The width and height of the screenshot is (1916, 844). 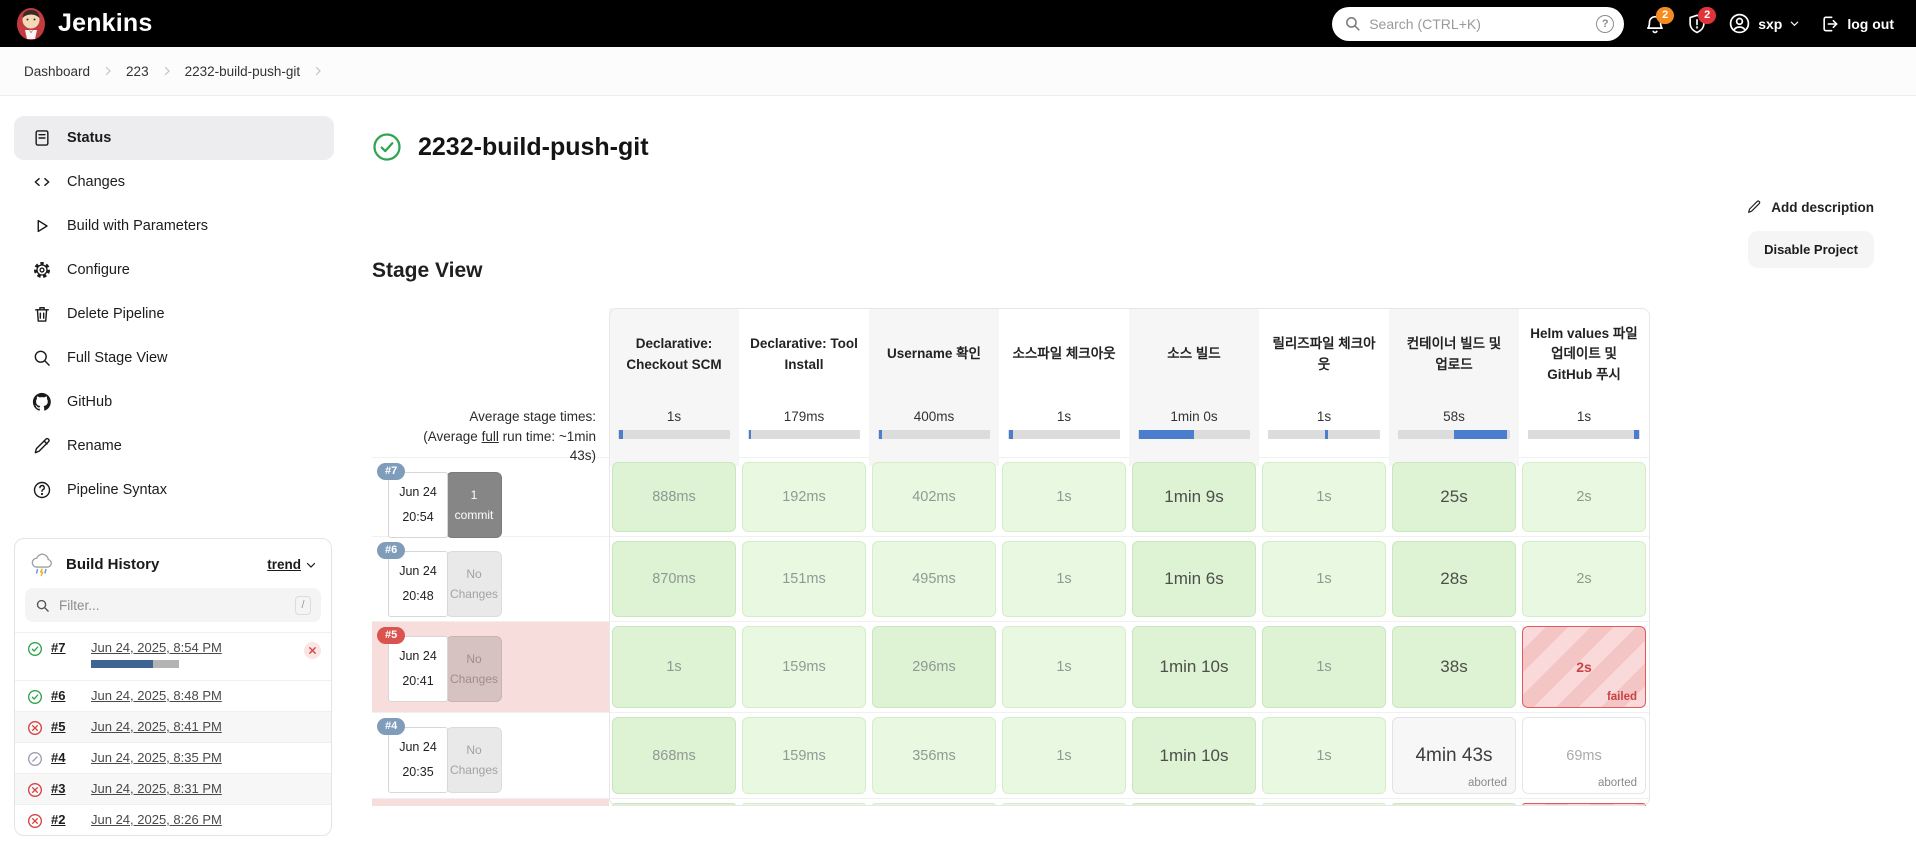 What do you see at coordinates (174, 402) in the screenshot?
I see `sidebar-item-github: GitHub` at bounding box center [174, 402].